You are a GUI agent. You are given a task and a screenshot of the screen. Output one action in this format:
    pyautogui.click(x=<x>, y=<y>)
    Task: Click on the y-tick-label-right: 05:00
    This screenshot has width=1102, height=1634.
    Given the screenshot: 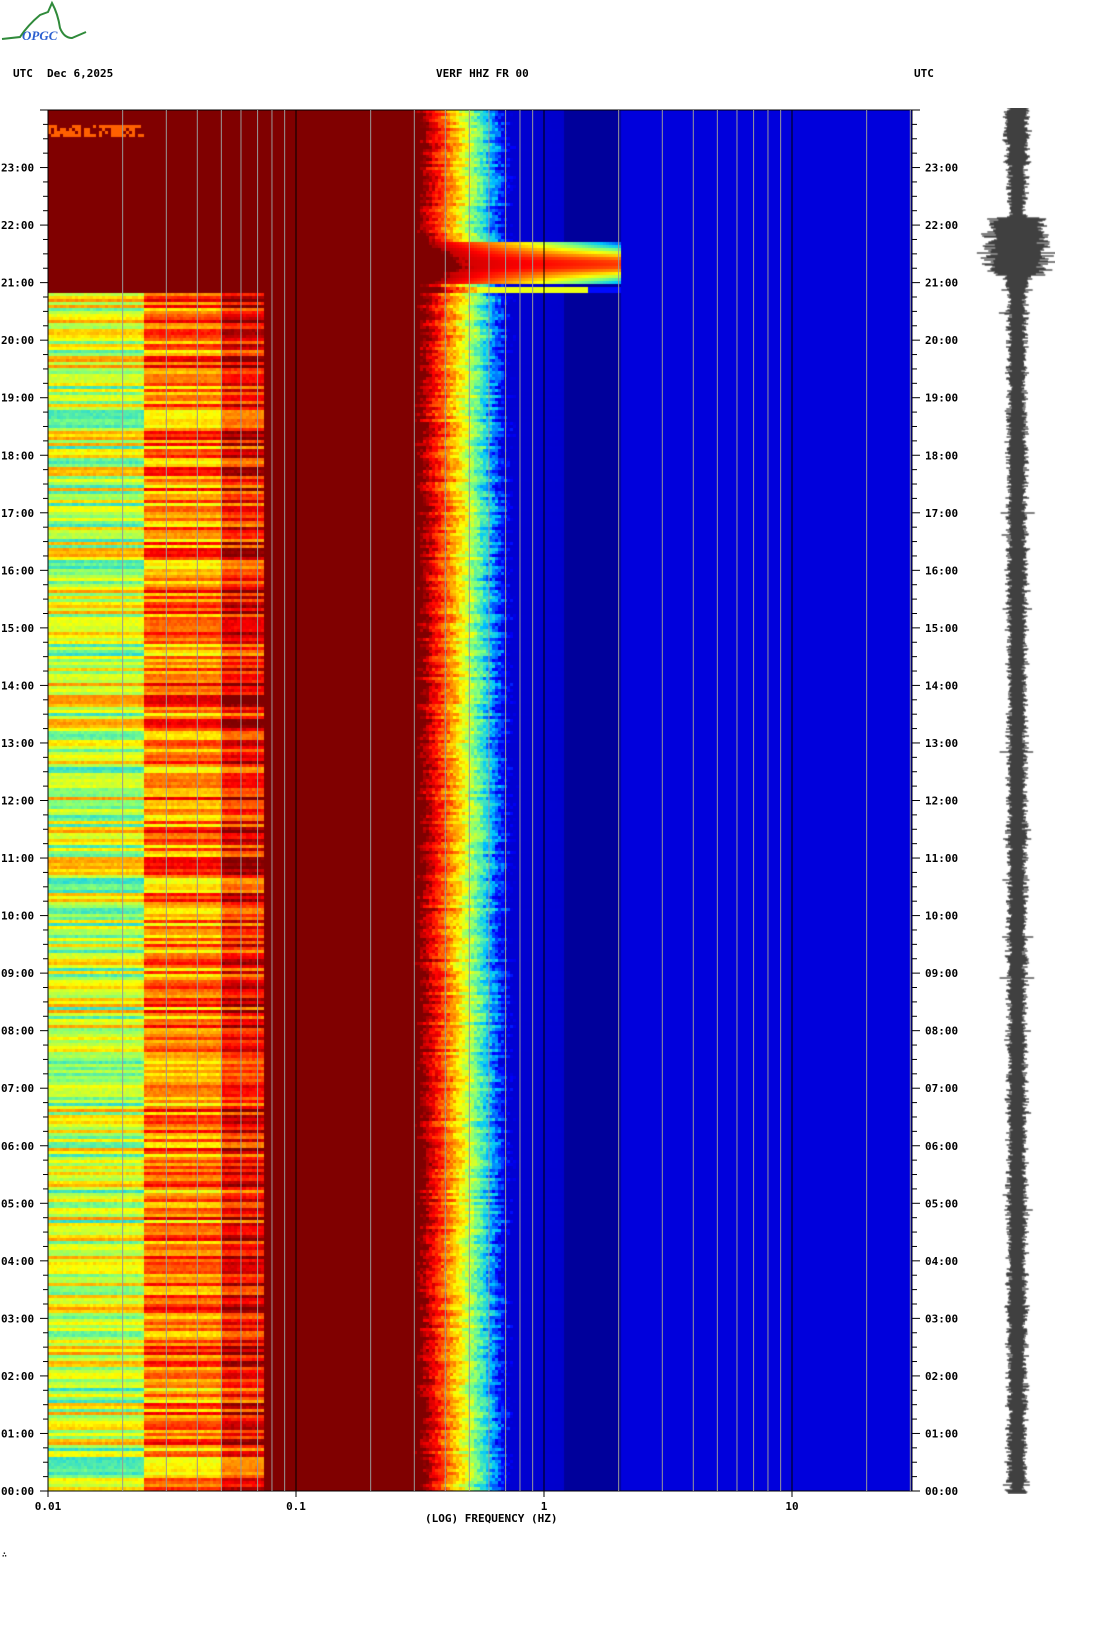 What is the action you would take?
    pyautogui.click(x=941, y=1203)
    